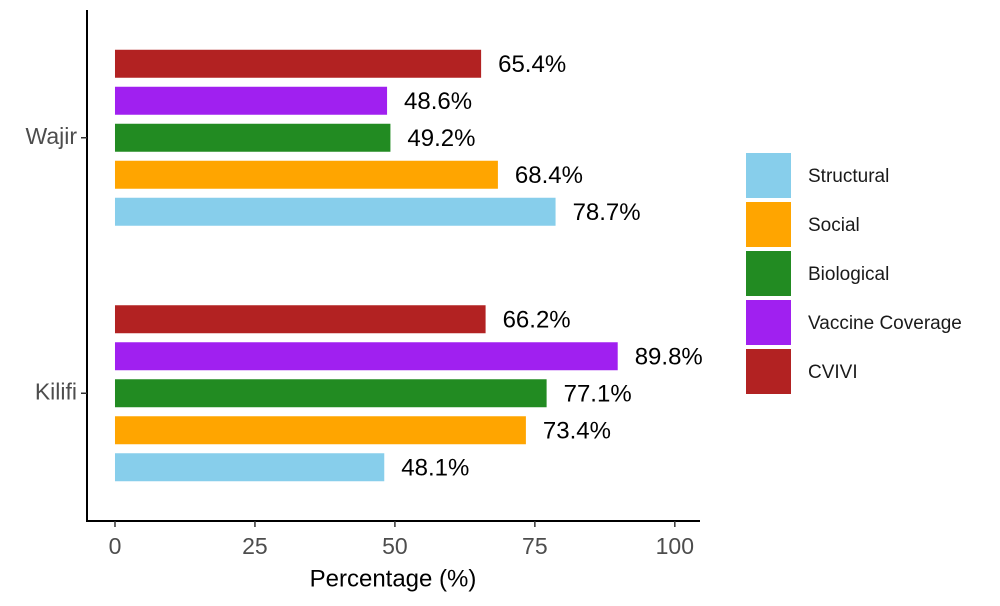 The image size is (1000, 606). I want to click on legend-label: CVIVI, so click(833, 372).